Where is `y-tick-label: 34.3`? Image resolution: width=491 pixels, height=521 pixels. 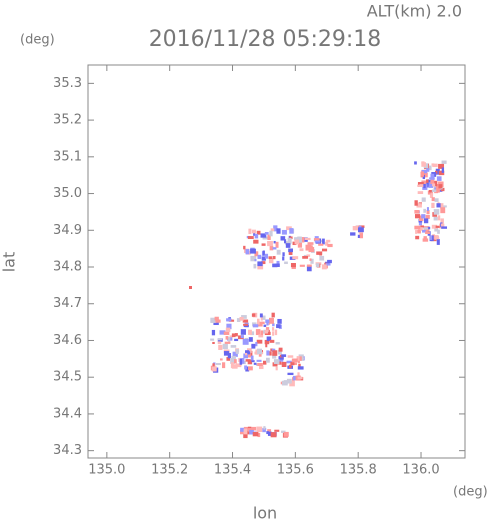
y-tick-label: 34.3 is located at coordinates (67, 450).